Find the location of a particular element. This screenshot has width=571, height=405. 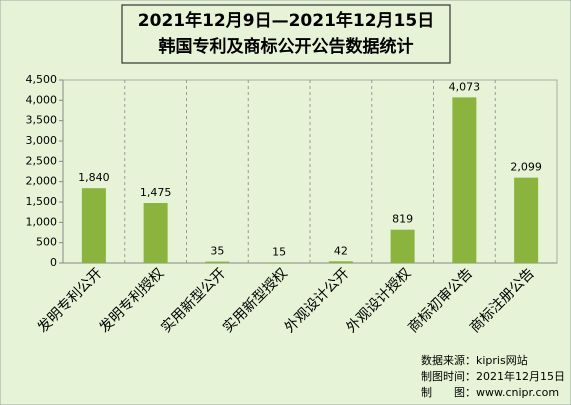

y-tick-label: 4,000 is located at coordinates (42, 99).